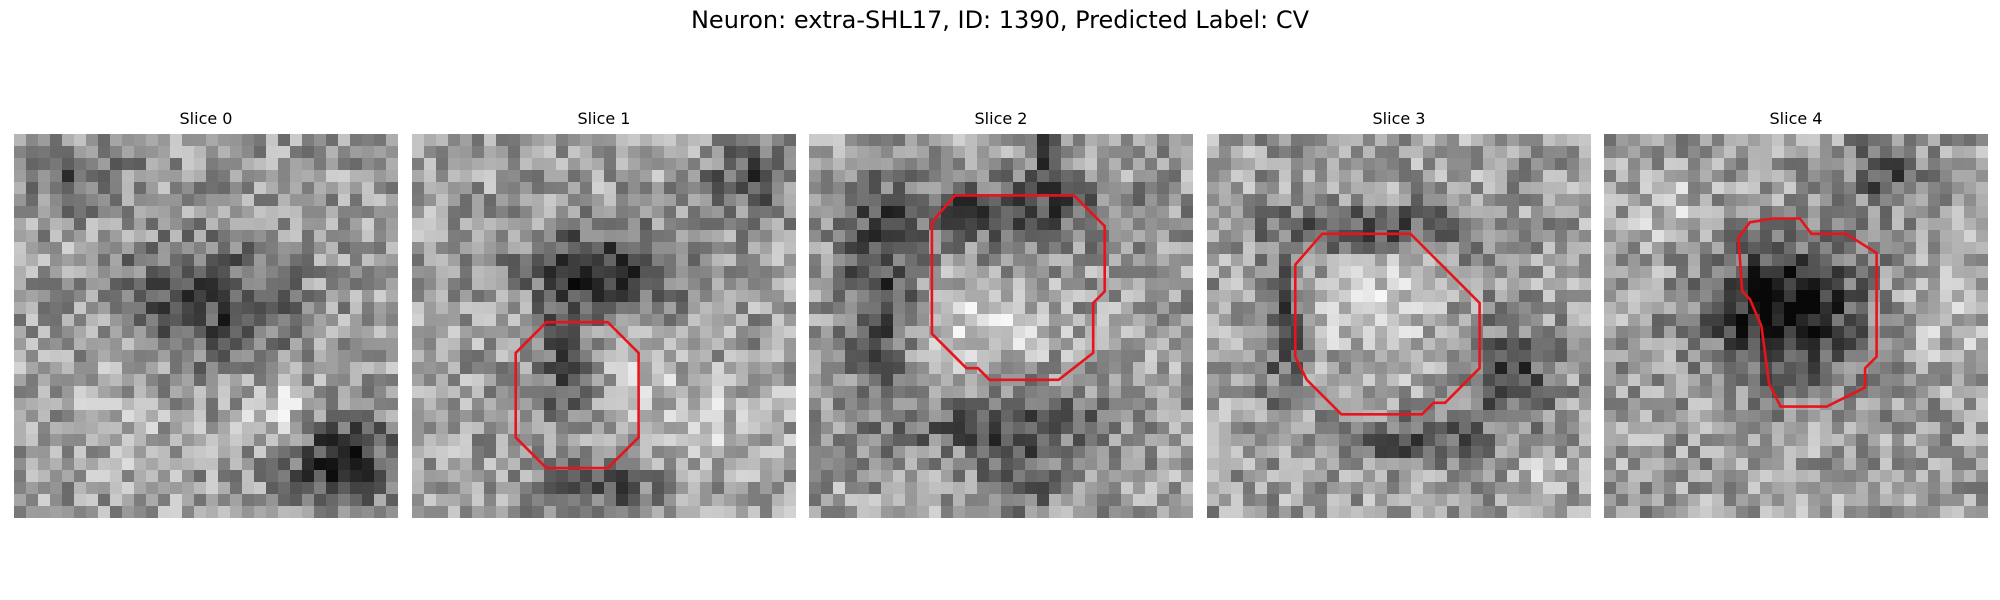 Image resolution: width=2000 pixels, height=600 pixels. I want to click on slice-panel-0: Slice 0, so click(206, 313).